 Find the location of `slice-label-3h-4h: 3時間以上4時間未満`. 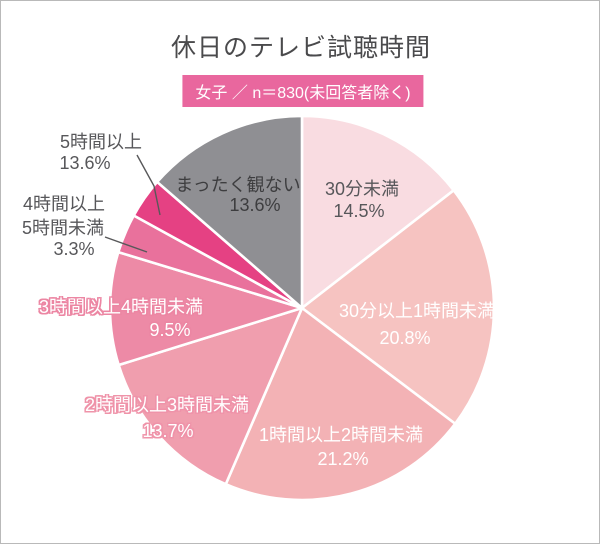

slice-label-3h-4h: 3時間以上4時間未満 is located at coordinates (121, 307).